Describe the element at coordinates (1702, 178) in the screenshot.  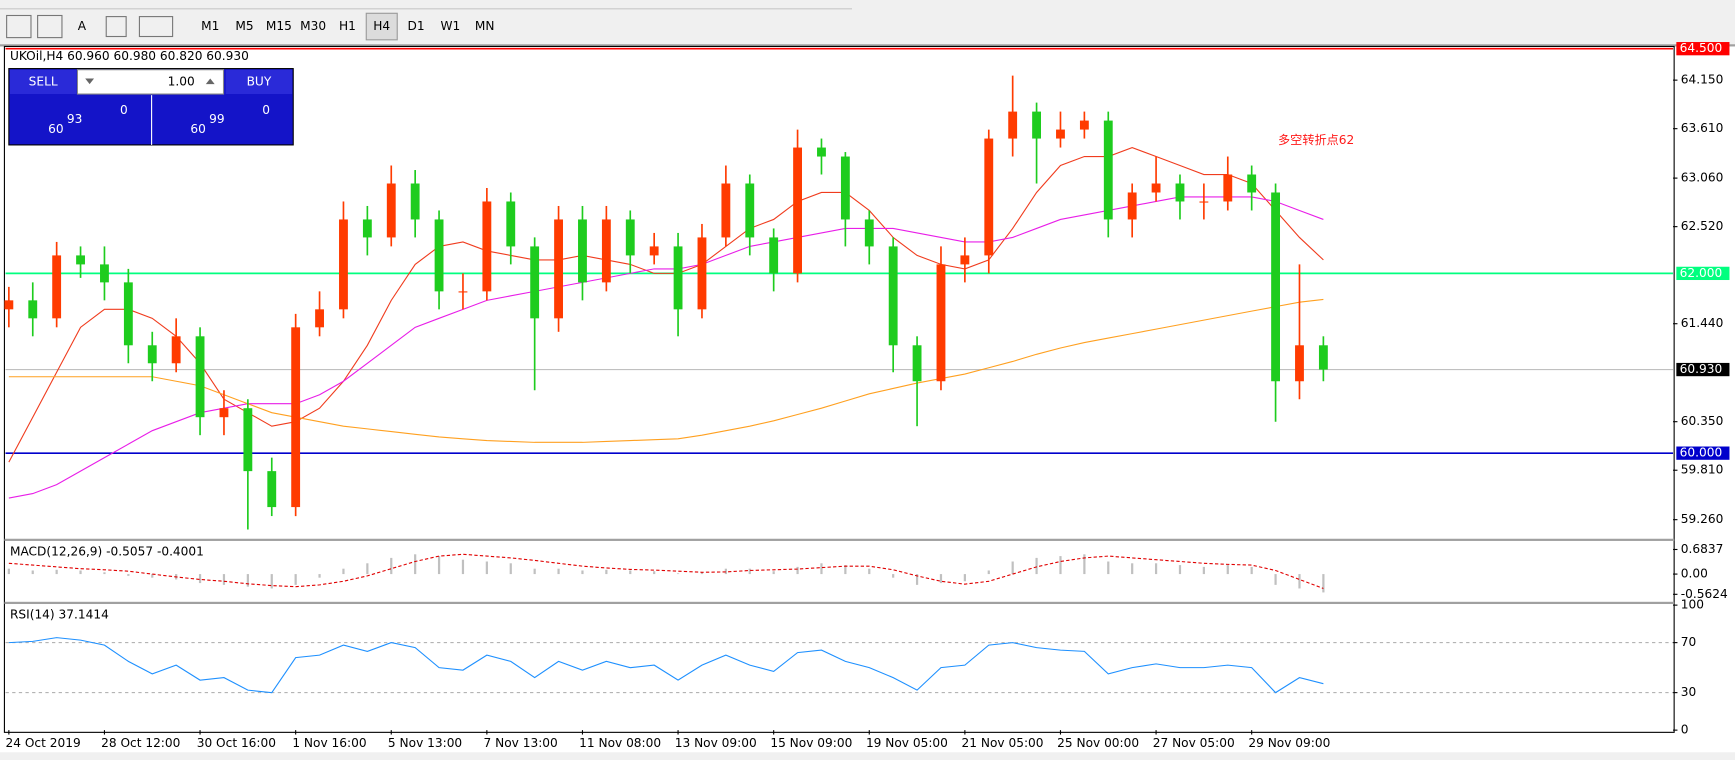
I see `y-tick-label: 63.060` at that location.